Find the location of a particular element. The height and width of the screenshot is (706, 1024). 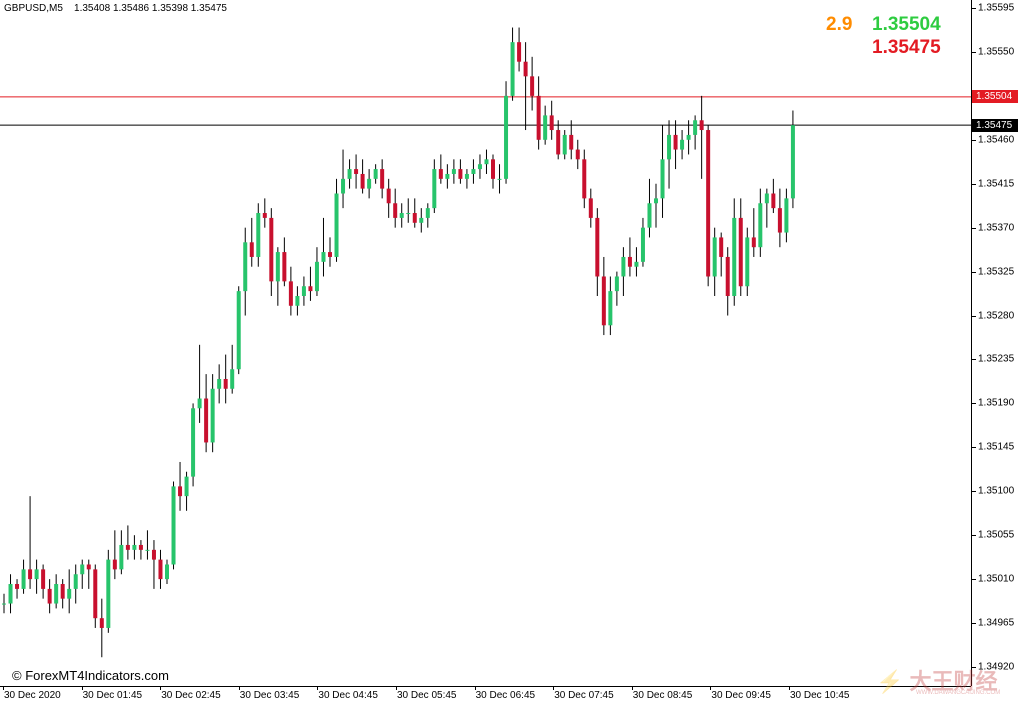

price-tick-label: 1.35550 is located at coordinates (996, 52).